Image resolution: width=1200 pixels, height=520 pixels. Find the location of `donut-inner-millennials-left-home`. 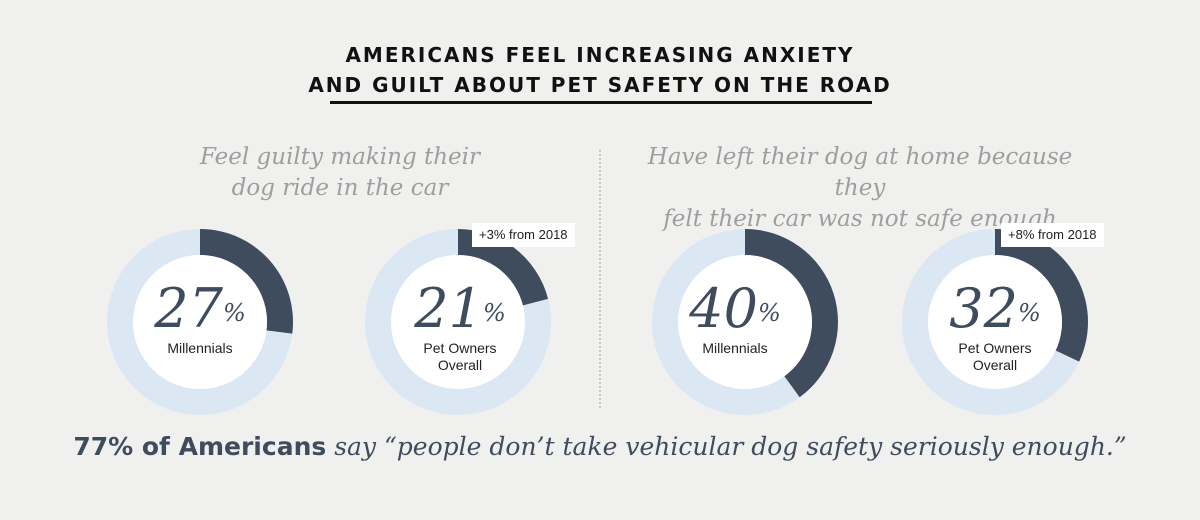

donut-inner-millennials-left-home is located at coordinates (745, 322).